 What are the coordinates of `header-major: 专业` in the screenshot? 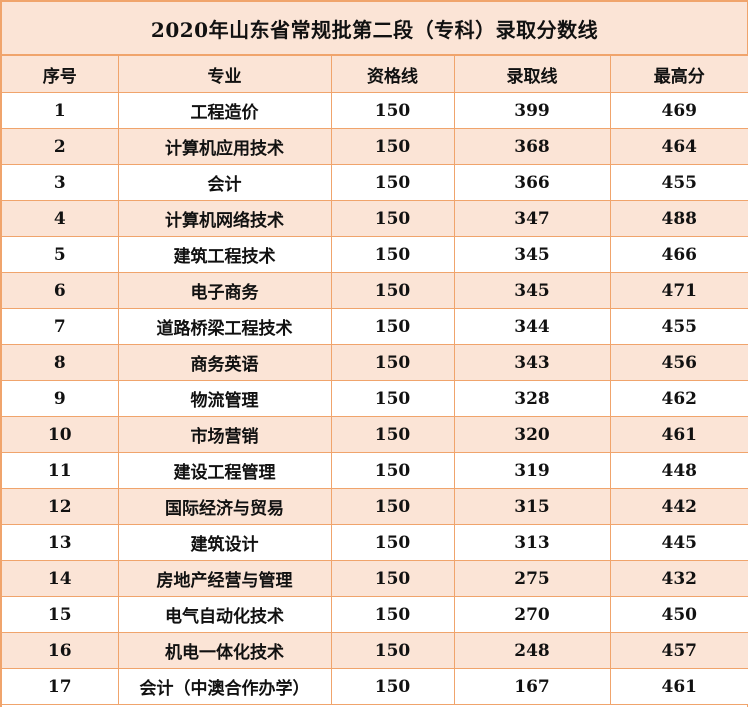 It's located at (224, 74).